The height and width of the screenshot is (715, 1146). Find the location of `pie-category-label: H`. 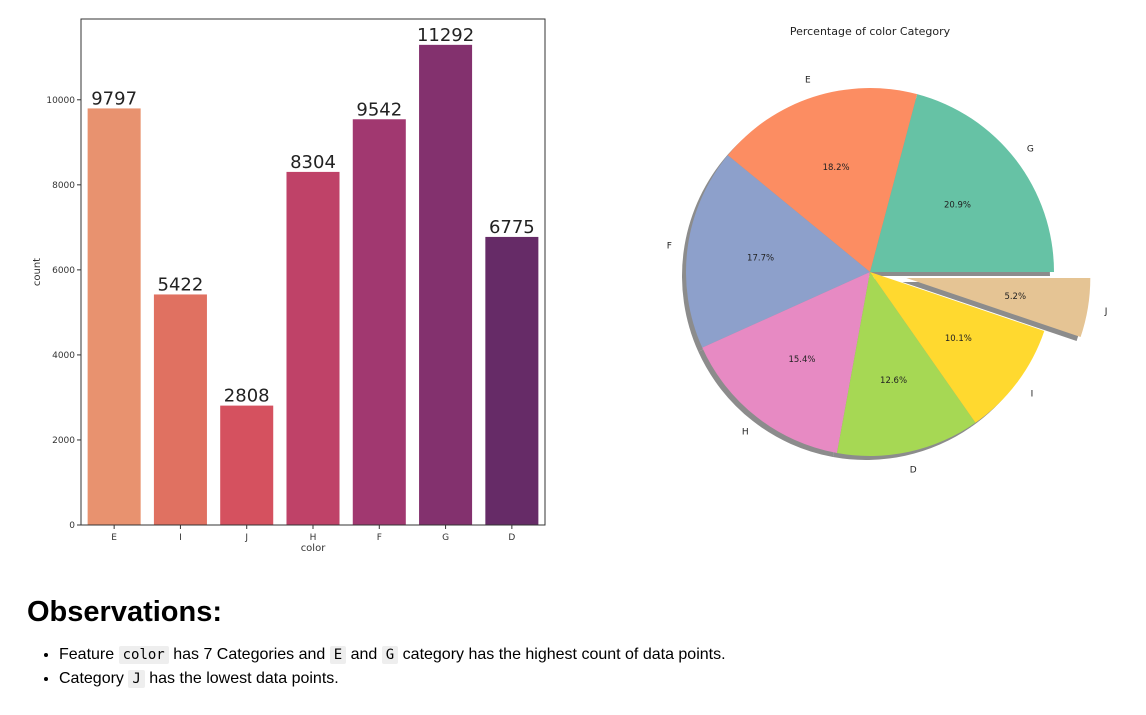

pie-category-label: H is located at coordinates (745, 432).